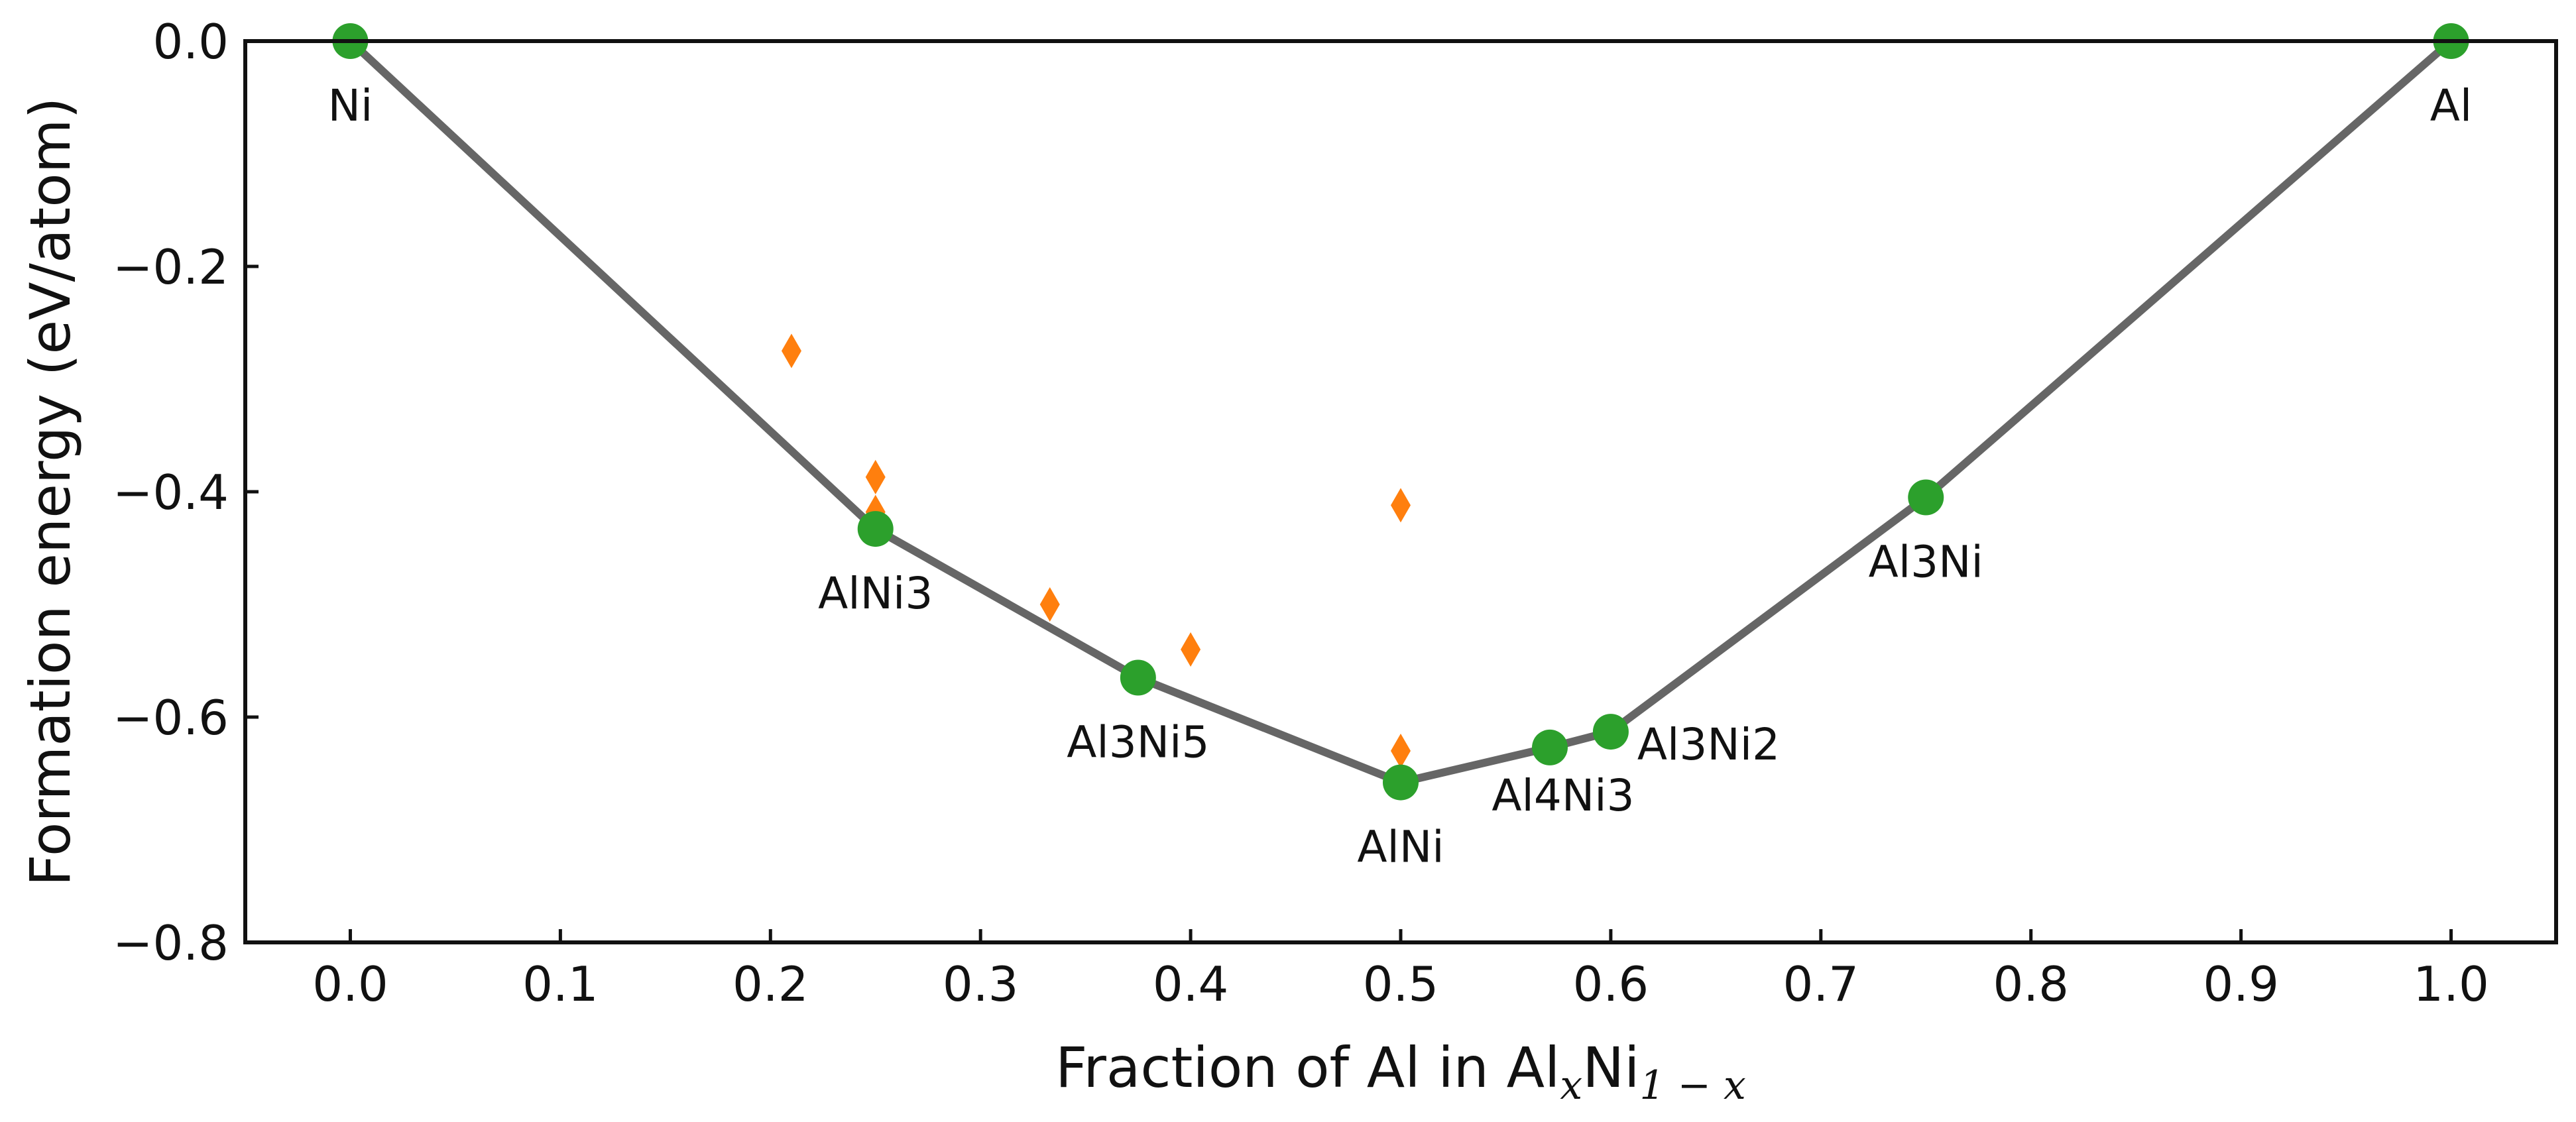  What do you see at coordinates (190, 42) in the screenshot?
I see `y-tick-label: 0.0` at bounding box center [190, 42].